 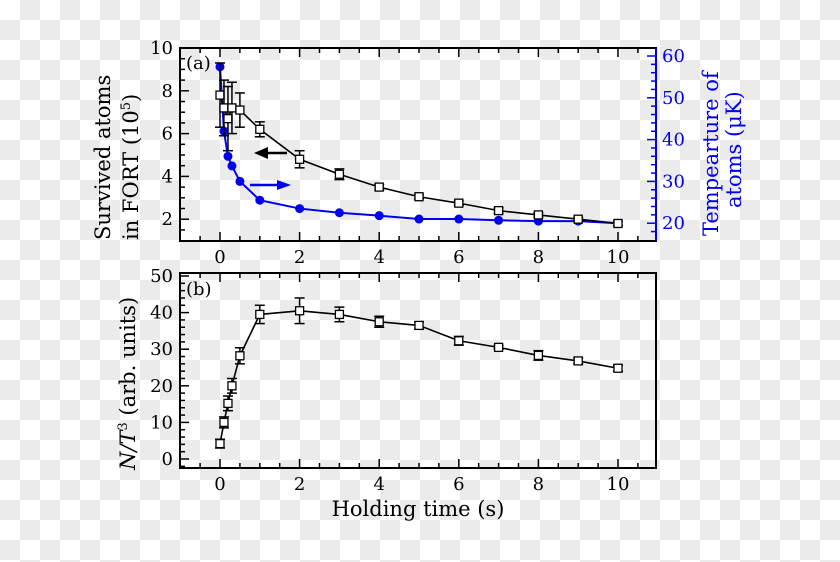 What do you see at coordinates (734, 149) in the screenshot?
I see `panel-a-right-ylabel-line2: atoms (μK)` at bounding box center [734, 149].